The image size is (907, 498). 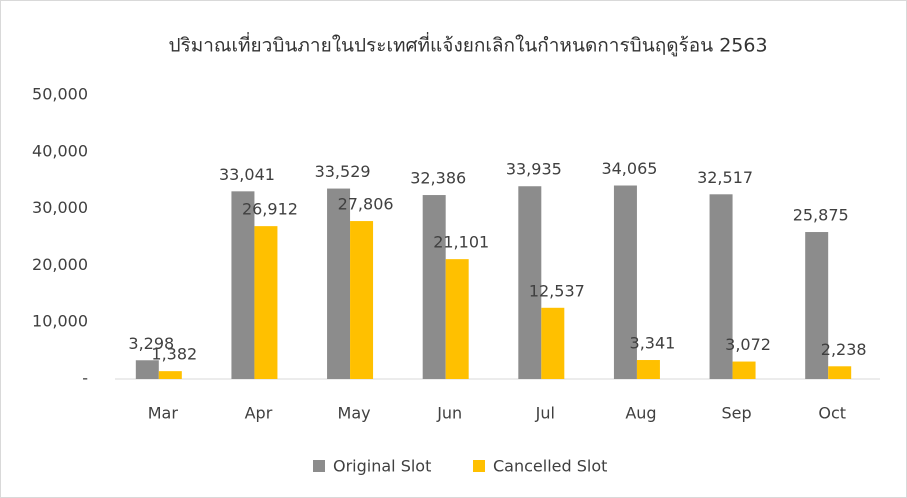 I want to click on x-tick-label: Jun, so click(x=449, y=413).